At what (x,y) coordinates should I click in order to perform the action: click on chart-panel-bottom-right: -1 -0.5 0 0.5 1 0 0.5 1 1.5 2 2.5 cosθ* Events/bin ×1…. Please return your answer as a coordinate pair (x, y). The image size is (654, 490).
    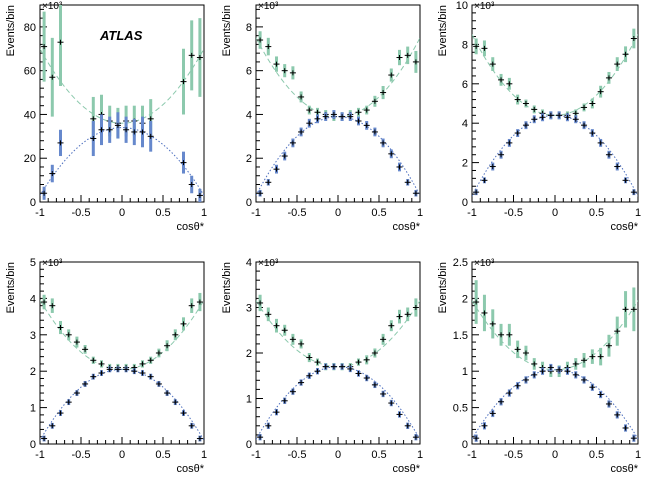
    Looking at the image, I should click on (539, 366).